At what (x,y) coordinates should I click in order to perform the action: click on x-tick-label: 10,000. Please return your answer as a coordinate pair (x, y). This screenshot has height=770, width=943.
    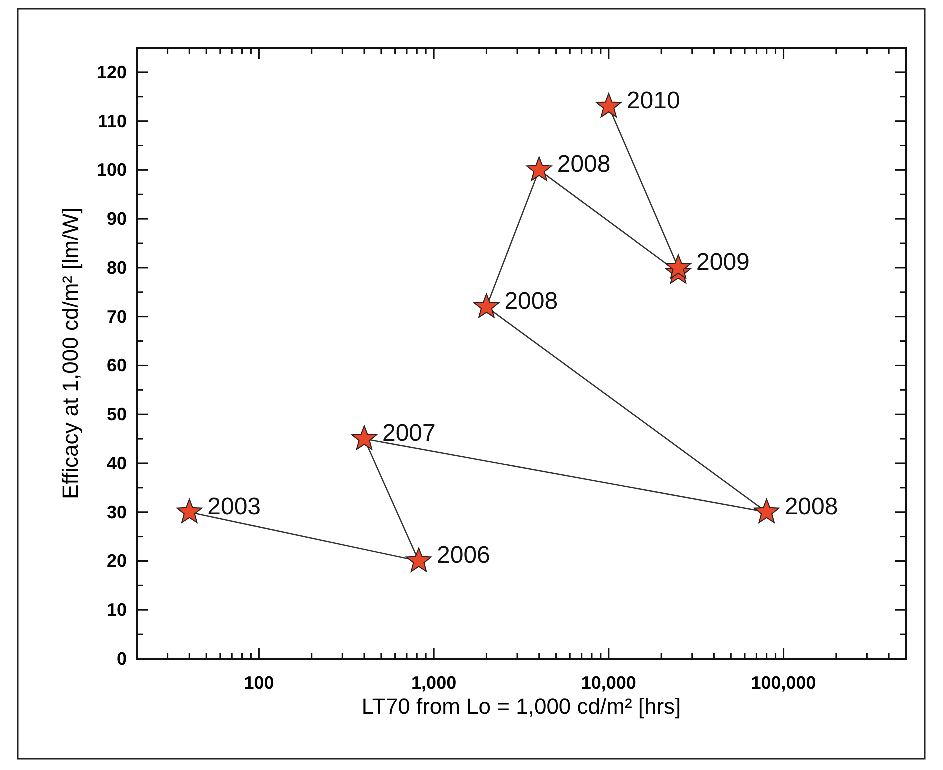
    Looking at the image, I should click on (608, 683).